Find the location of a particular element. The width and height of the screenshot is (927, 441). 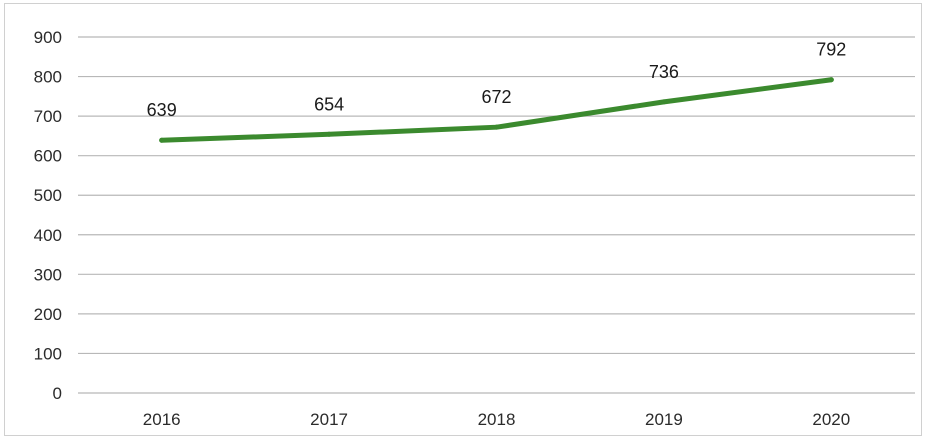

y-axis-ticks: 0 100 200 300 400 500 600 700 800 900 is located at coordinates (48, 215).